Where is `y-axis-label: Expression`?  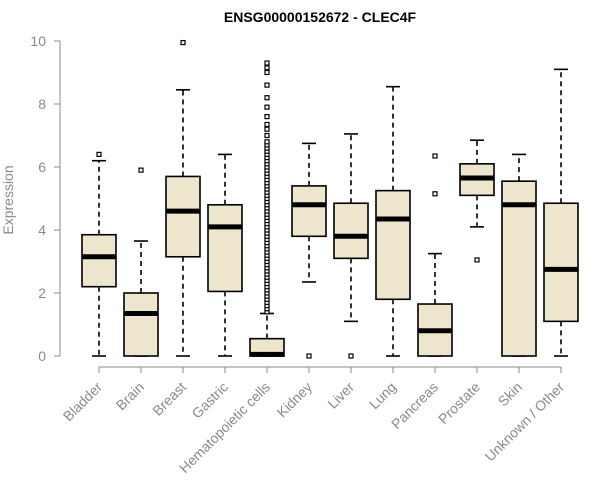 y-axis-label: Expression is located at coordinates (8, 199).